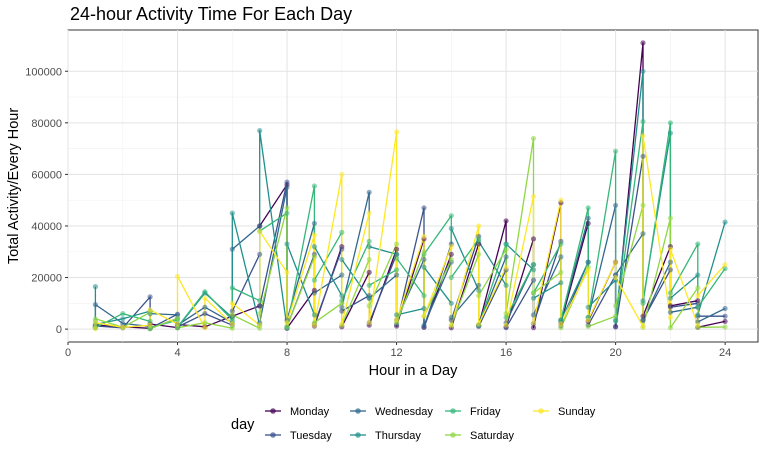  I want to click on x-tick-label: 20, so click(615, 353).